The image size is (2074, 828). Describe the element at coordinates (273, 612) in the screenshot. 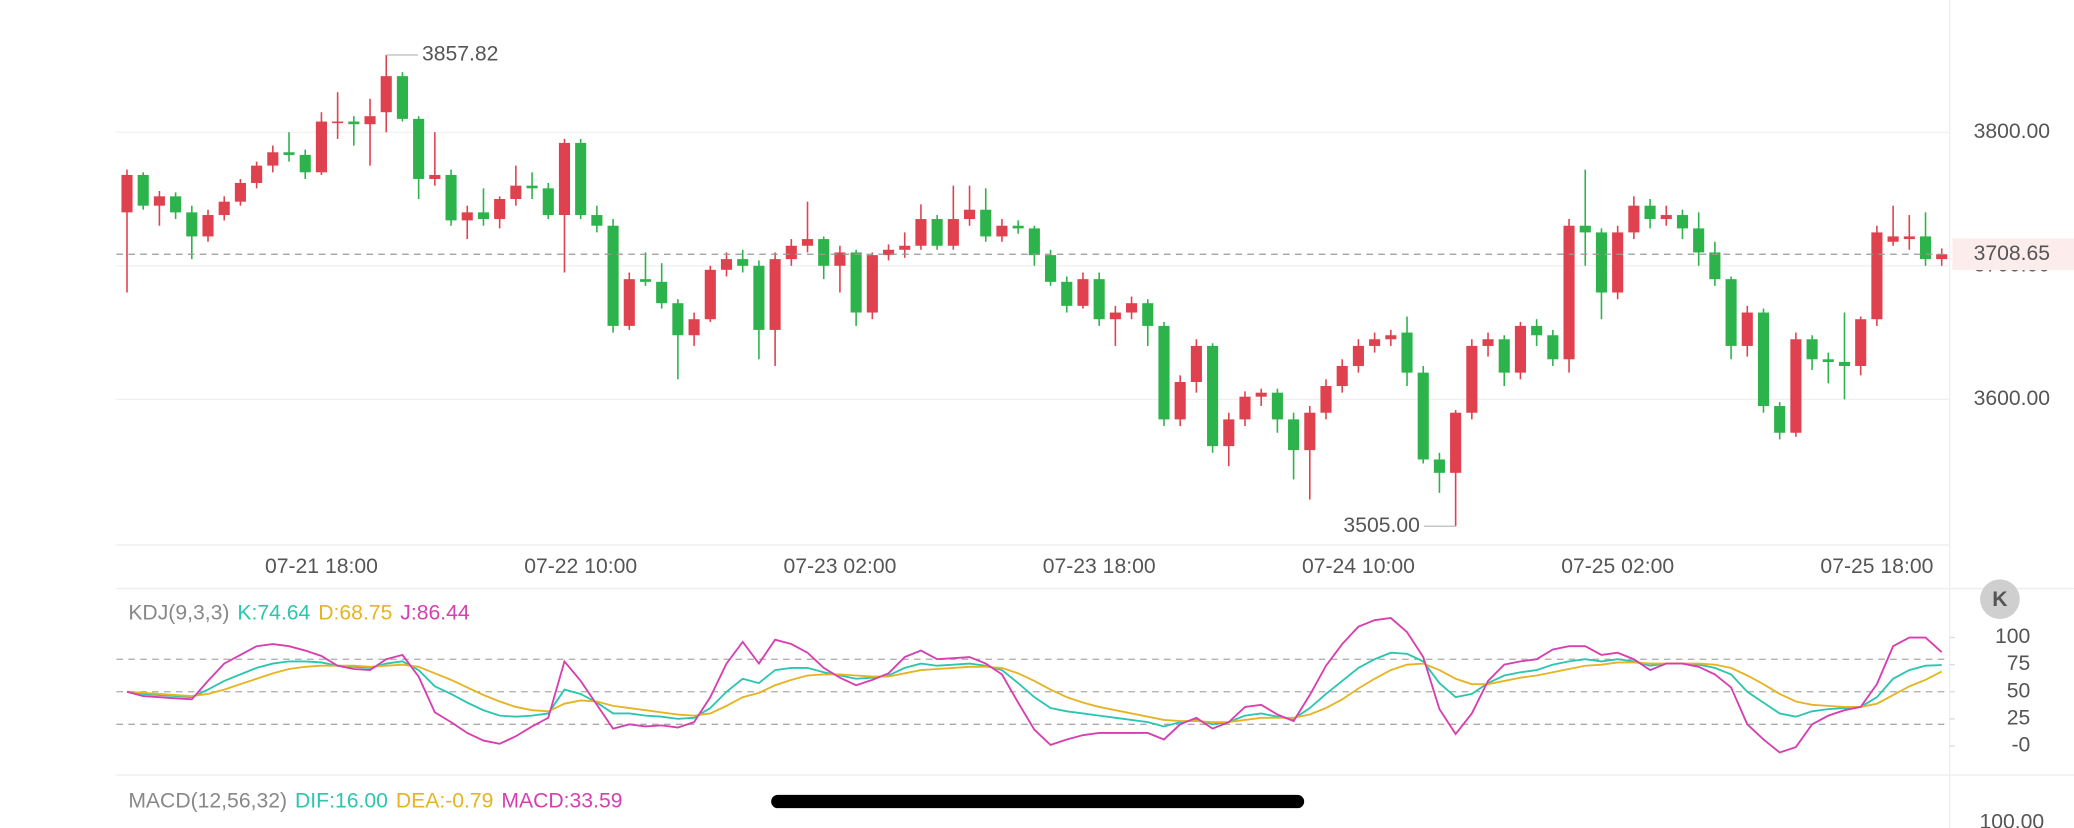

I see `legend-item: K:74.64` at that location.